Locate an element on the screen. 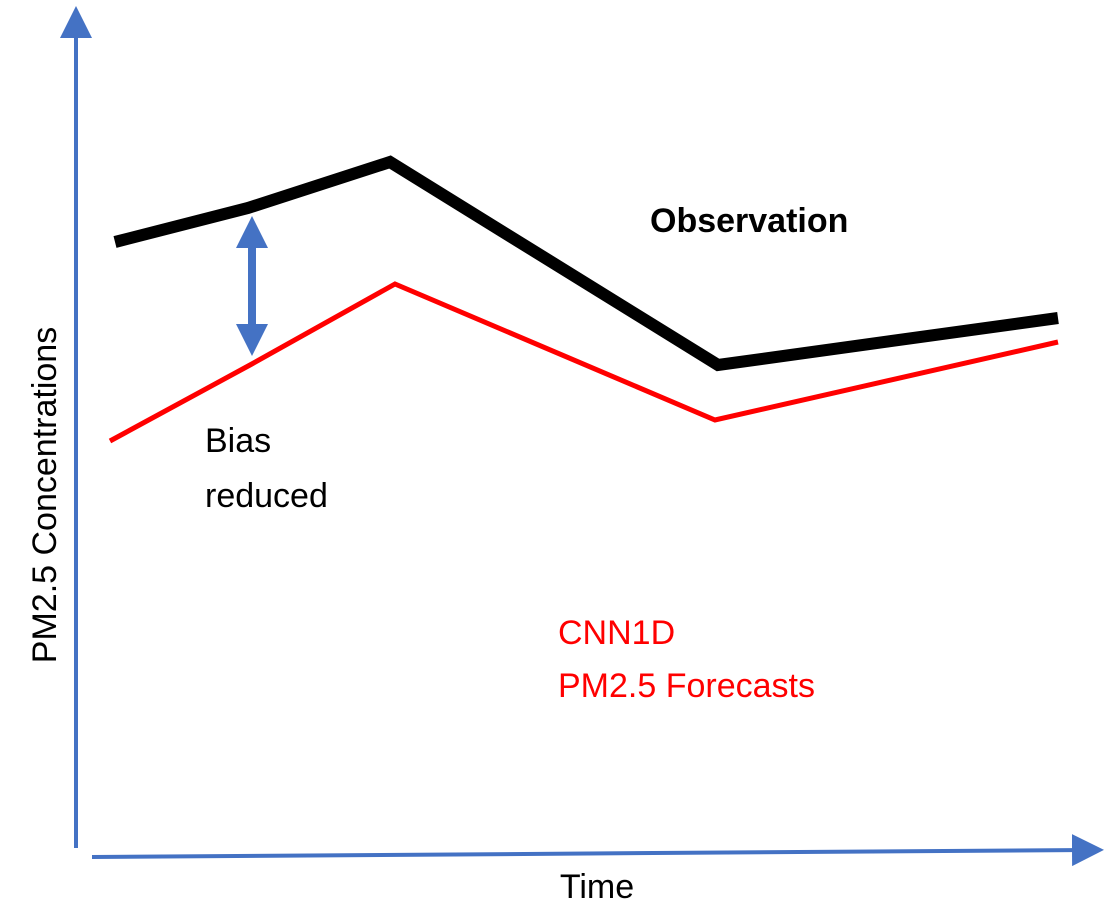  observation-label: Observation is located at coordinates (749, 221).